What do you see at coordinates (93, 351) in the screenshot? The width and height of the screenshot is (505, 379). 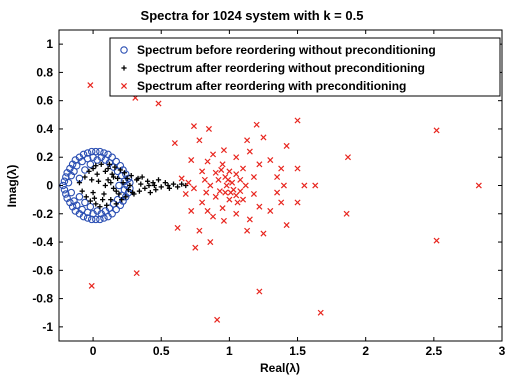 I see `x-tick-label: 0` at bounding box center [93, 351].